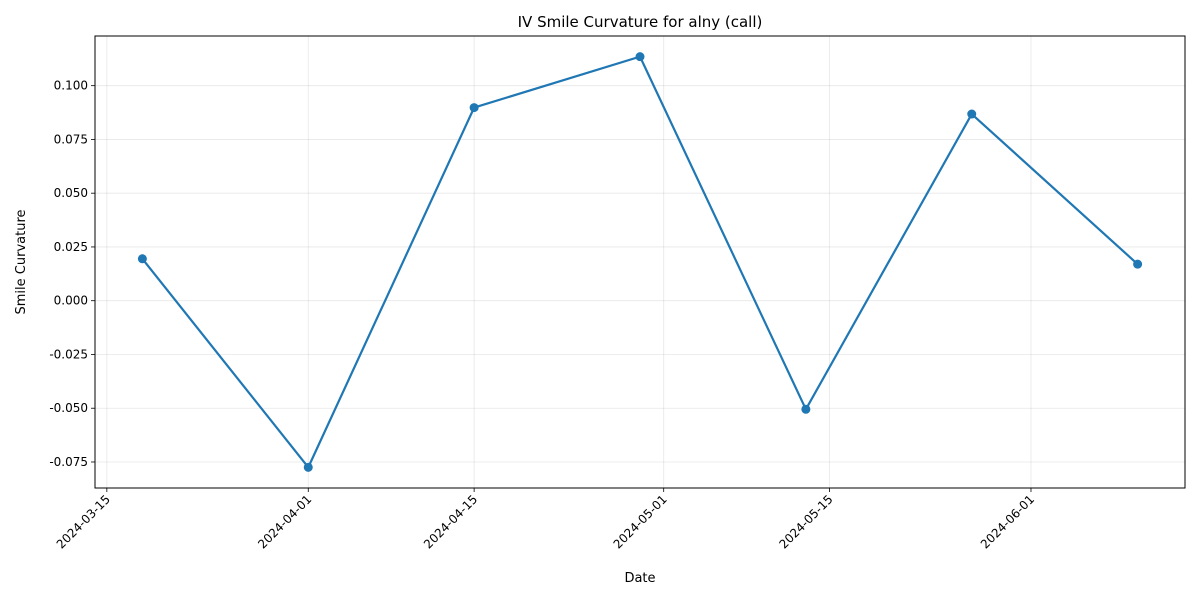 The image size is (1200, 600). I want to click on y-tick-label: -0.050, so click(68, 408).